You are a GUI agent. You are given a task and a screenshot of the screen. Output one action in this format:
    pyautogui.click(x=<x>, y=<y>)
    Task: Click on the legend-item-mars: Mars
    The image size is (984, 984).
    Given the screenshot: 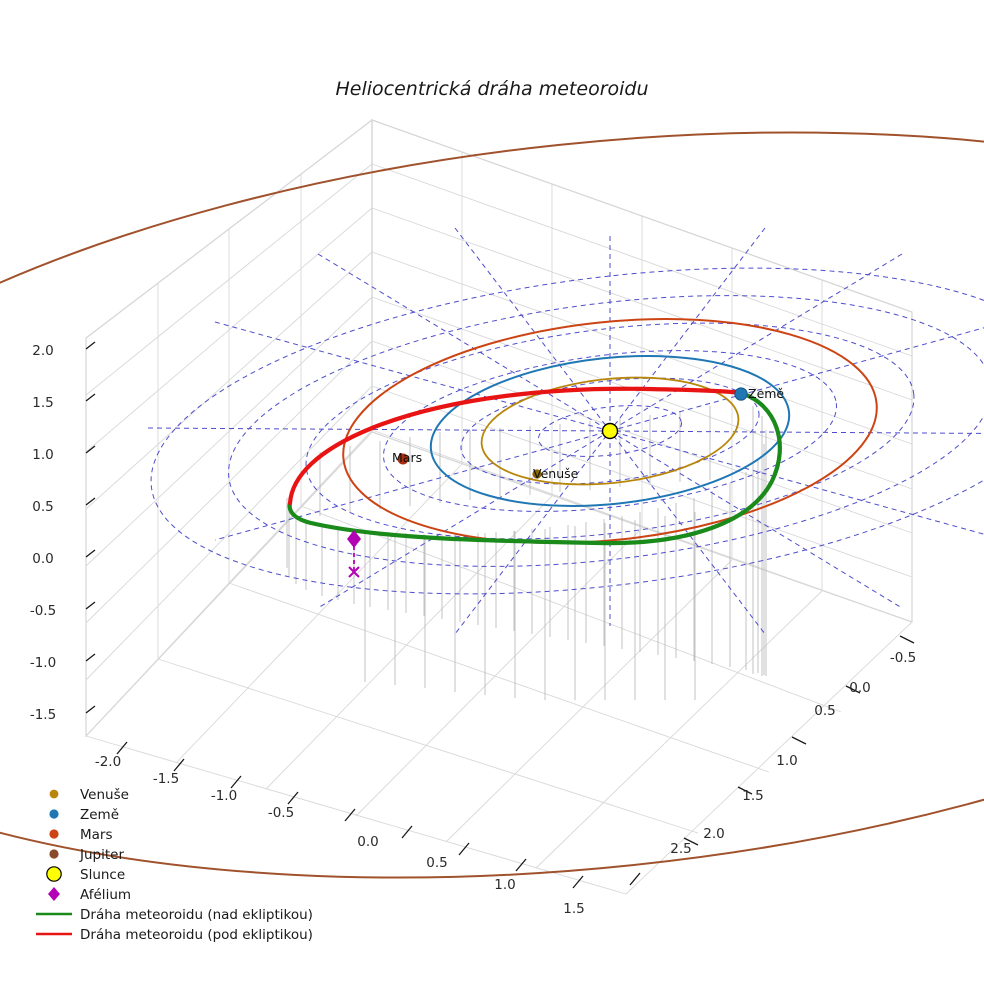 What is the action you would take?
    pyautogui.click(x=81, y=835)
    